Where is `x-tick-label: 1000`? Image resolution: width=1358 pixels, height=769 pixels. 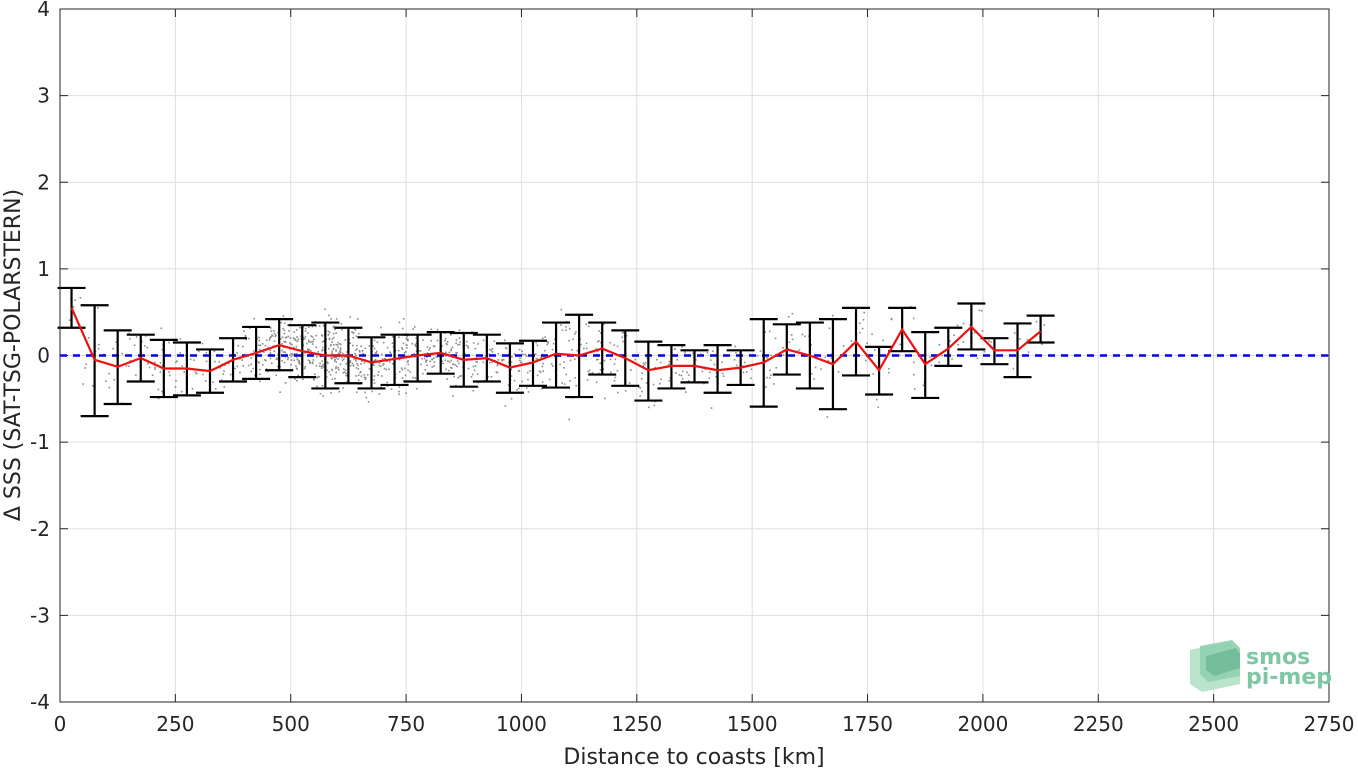
x-tick-label: 1000 is located at coordinates (521, 724).